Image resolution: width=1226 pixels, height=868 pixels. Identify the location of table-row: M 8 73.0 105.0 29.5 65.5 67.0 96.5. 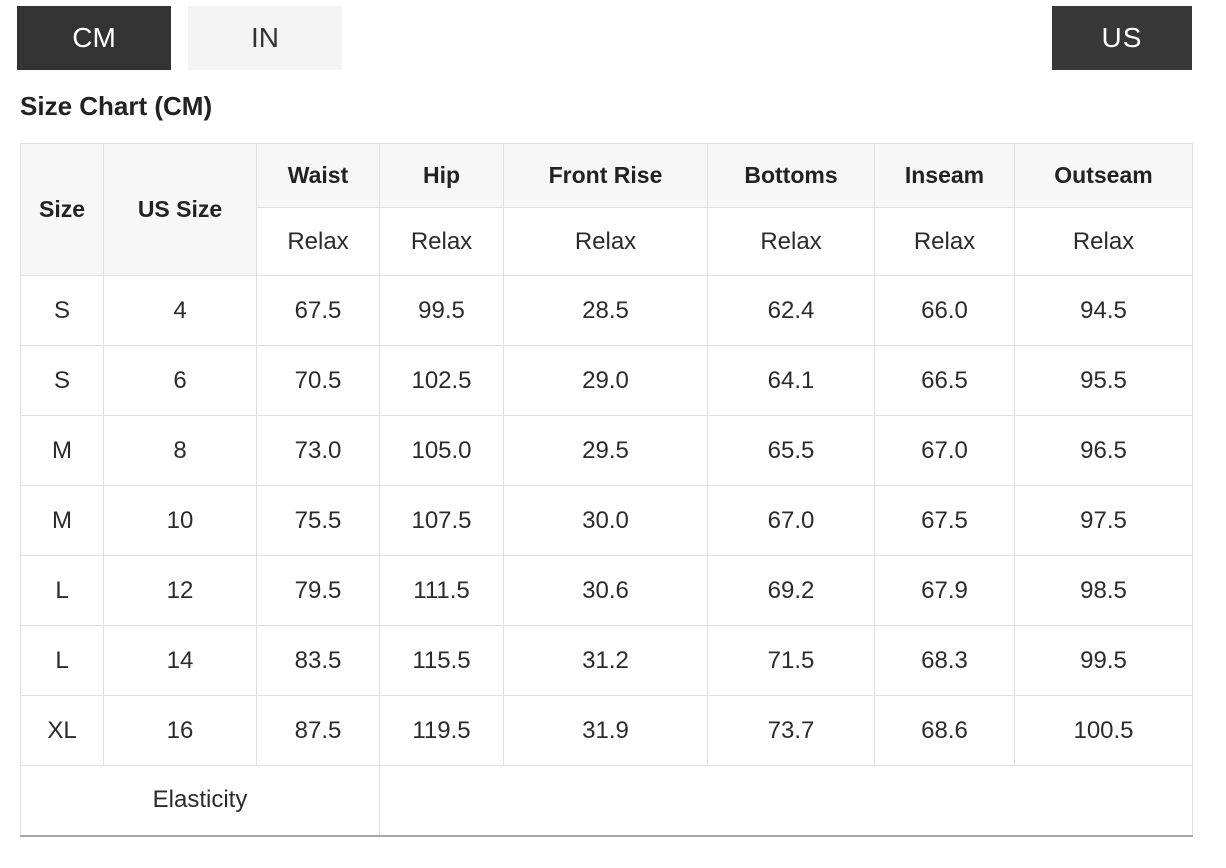
(606, 450).